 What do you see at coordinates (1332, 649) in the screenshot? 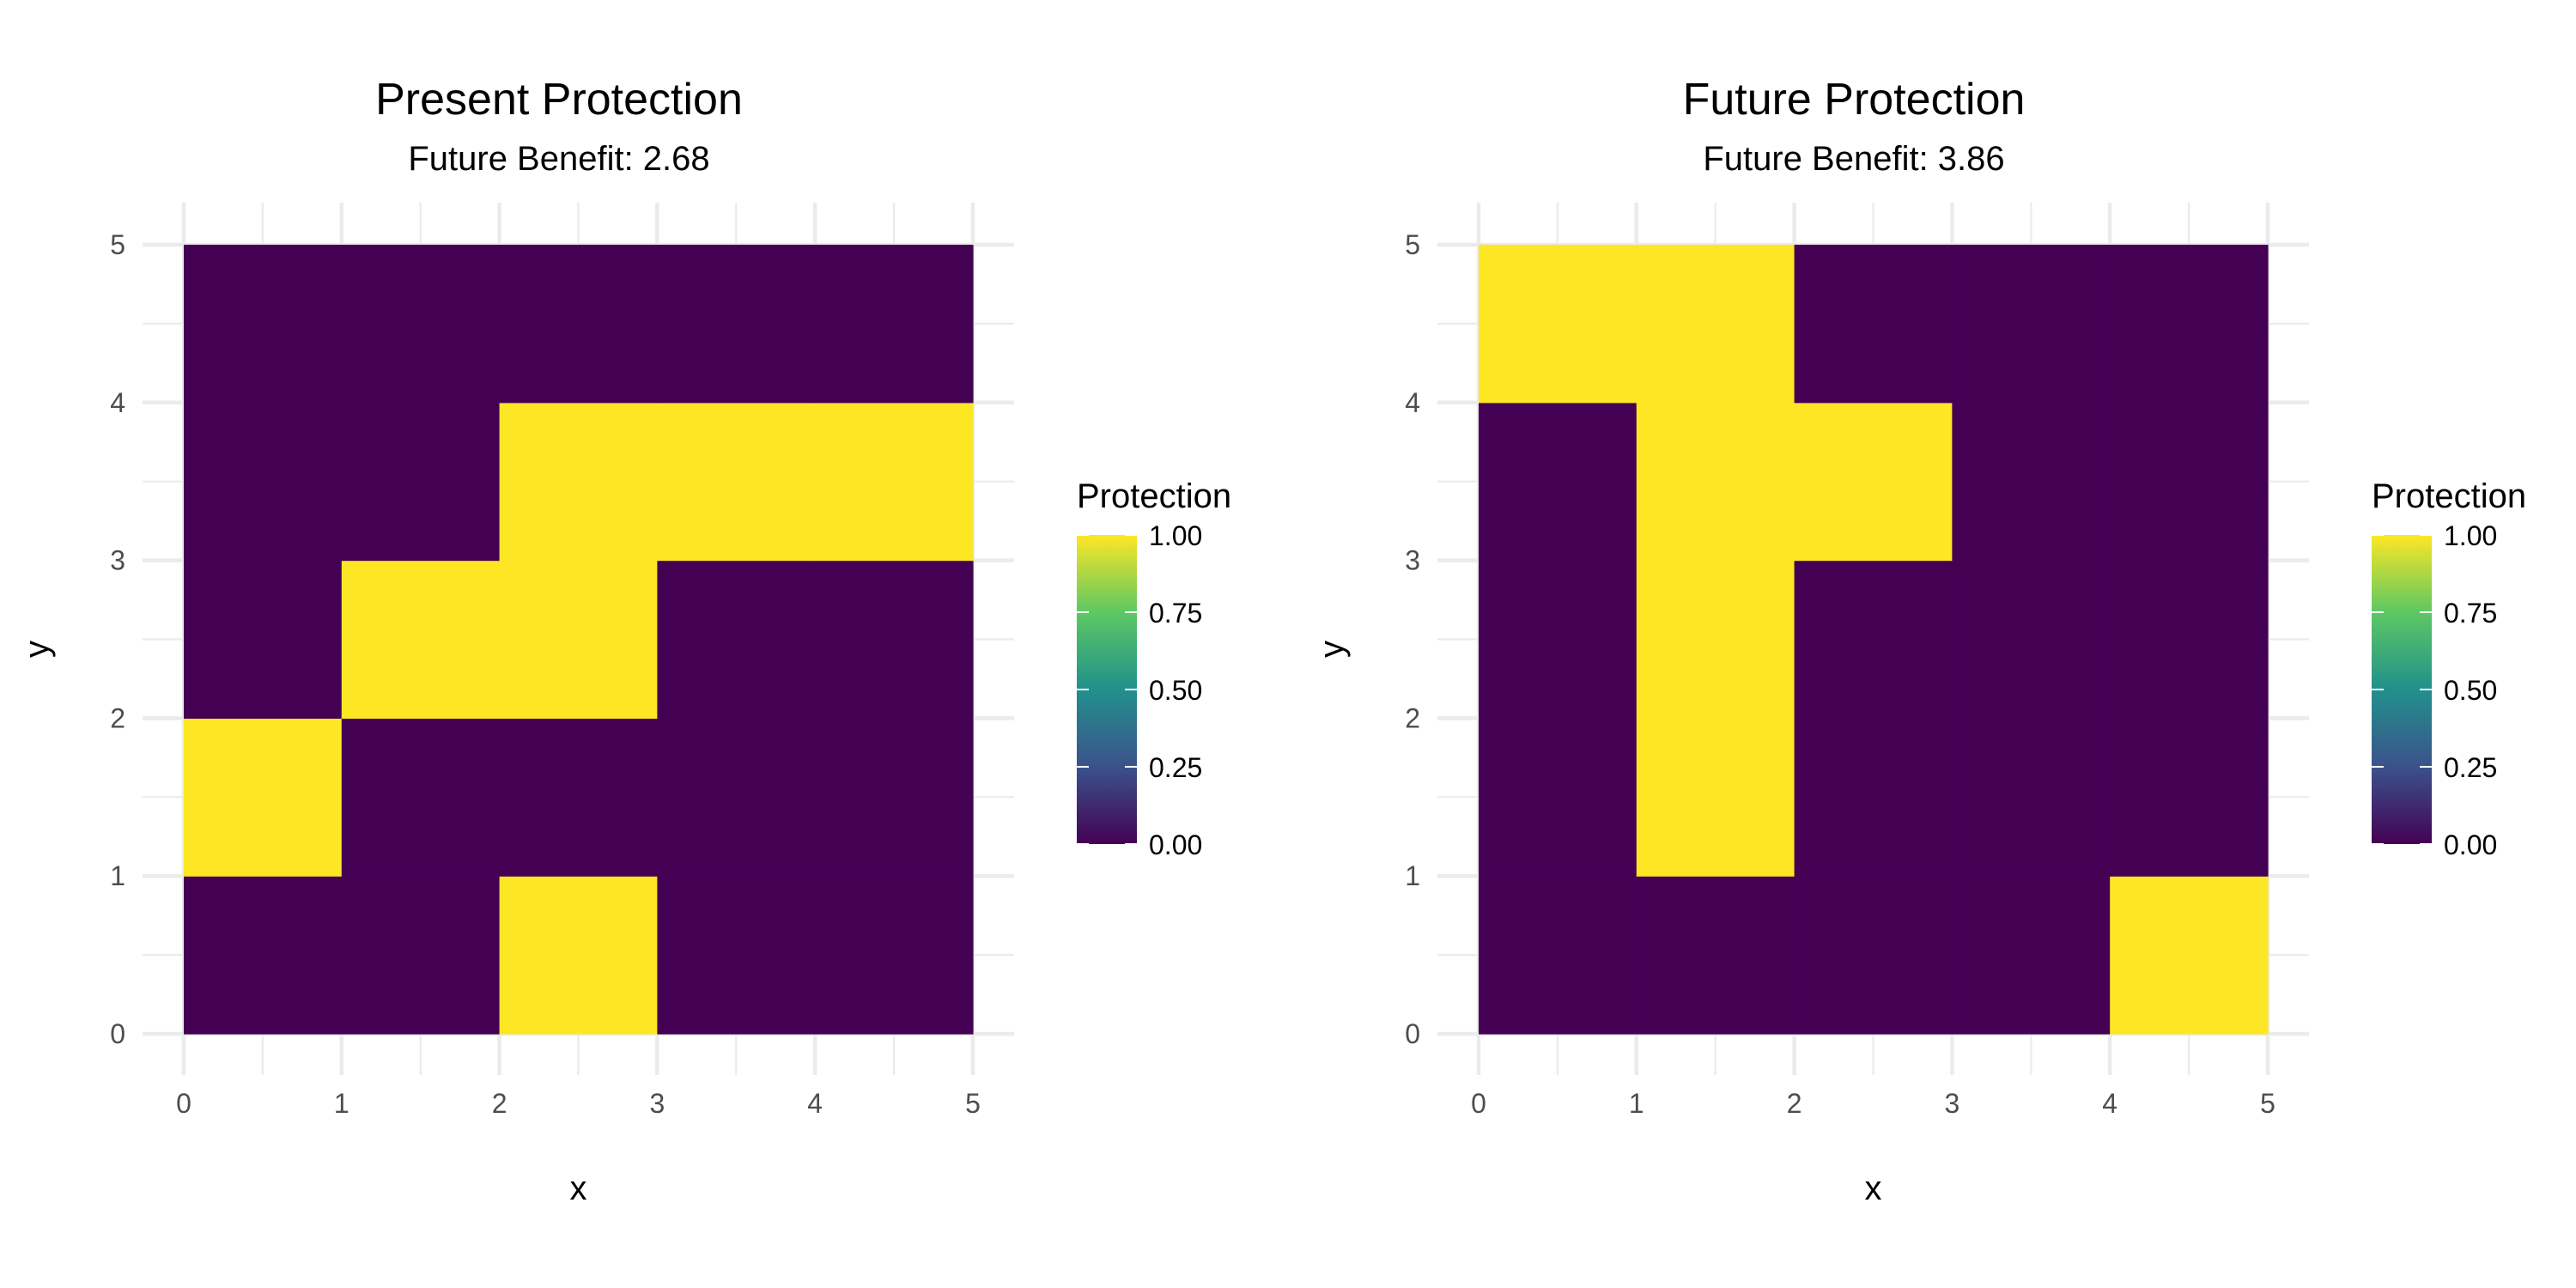
I see `y-axis-title: y` at bounding box center [1332, 649].